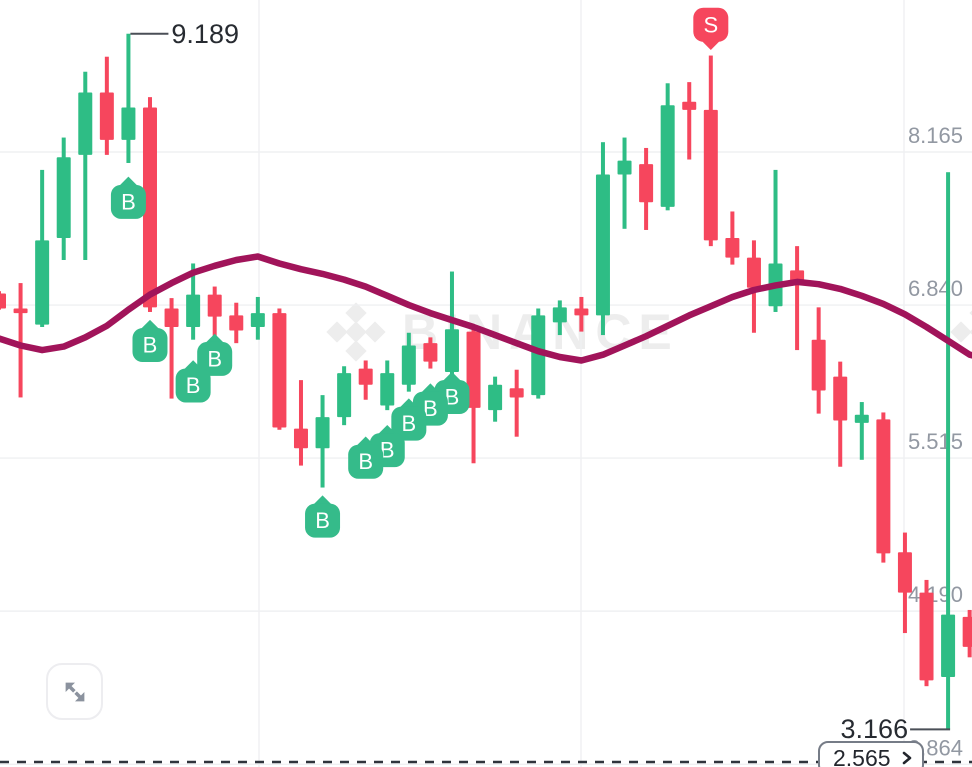 This screenshot has width=972, height=767. I want to click on expand-arrows-icon, so click(74, 691).